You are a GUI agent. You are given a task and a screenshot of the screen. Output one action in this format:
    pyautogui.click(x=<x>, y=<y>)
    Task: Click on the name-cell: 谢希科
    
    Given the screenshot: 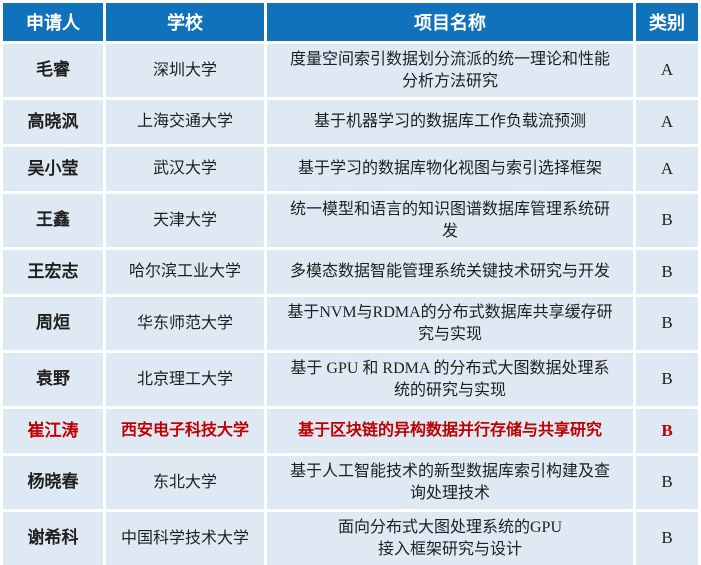 What is the action you would take?
    pyautogui.click(x=53, y=538)
    